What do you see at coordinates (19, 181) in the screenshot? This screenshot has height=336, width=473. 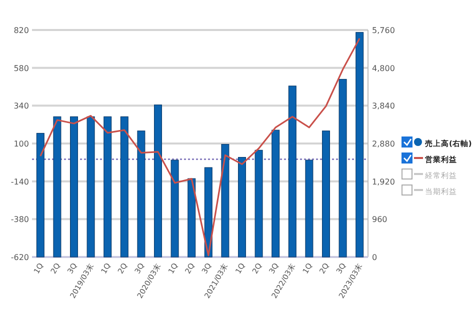 I see `y-tick-label: -140` at bounding box center [19, 181].